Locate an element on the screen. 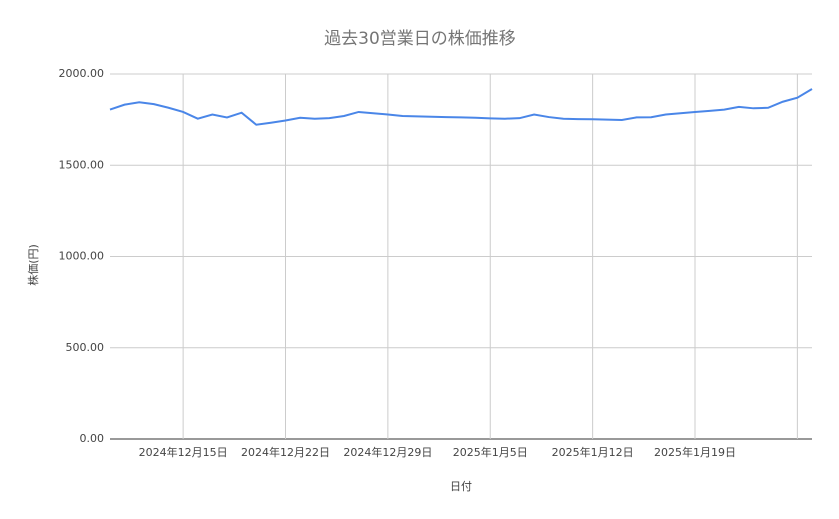  y-axis-label: 株価(円) is located at coordinates (33, 265).